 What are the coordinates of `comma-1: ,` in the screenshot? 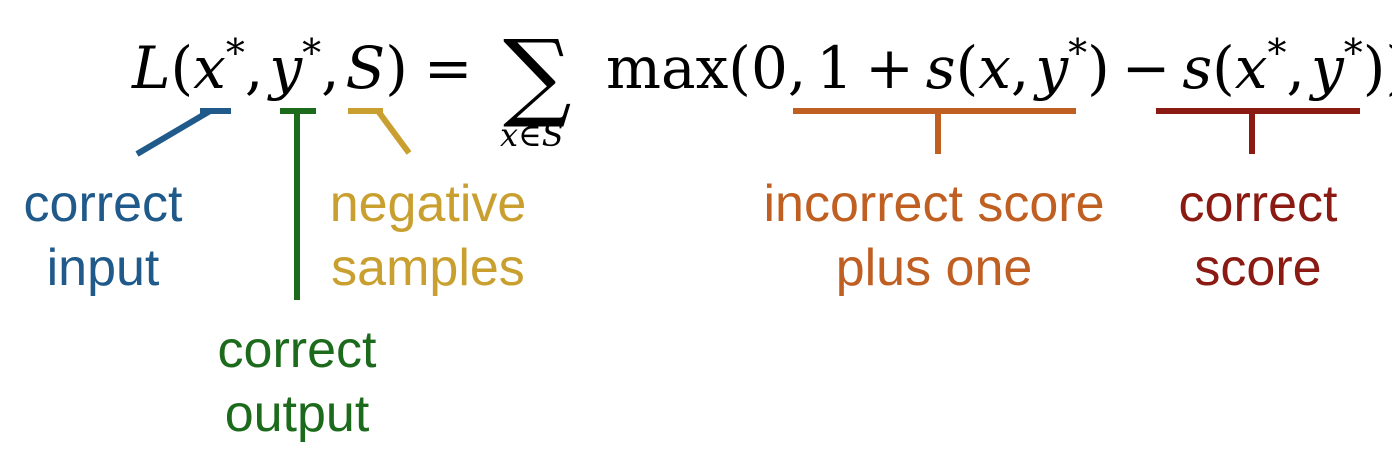 It's located at (254, 68).